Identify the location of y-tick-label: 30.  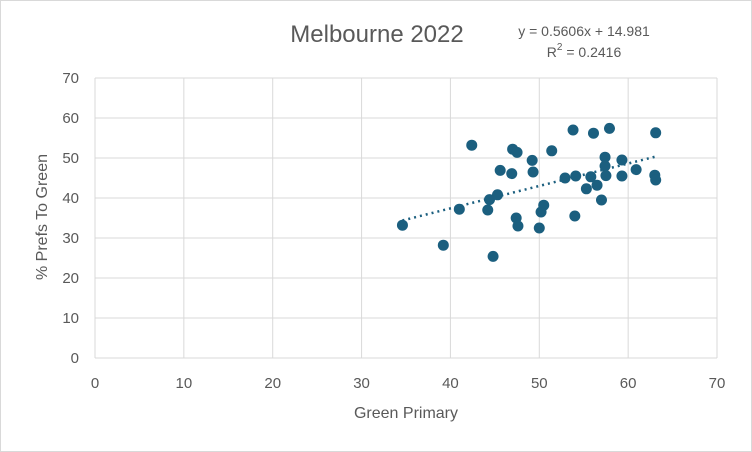
(70, 238).